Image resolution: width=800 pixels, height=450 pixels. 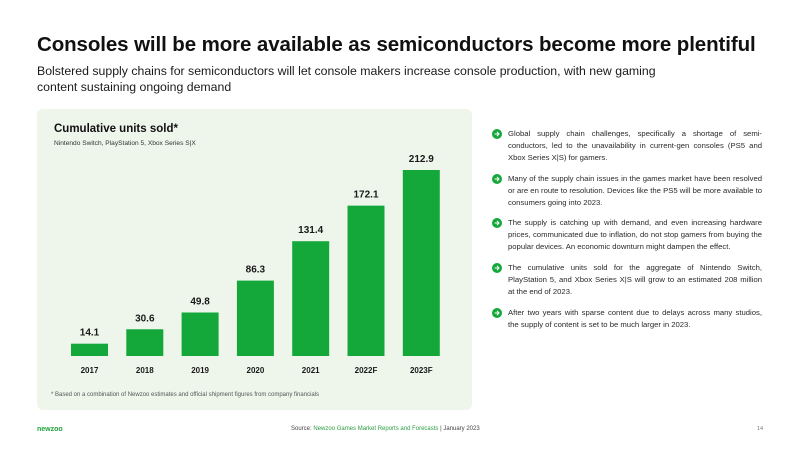 I want to click on bar-2017, so click(x=89, y=349).